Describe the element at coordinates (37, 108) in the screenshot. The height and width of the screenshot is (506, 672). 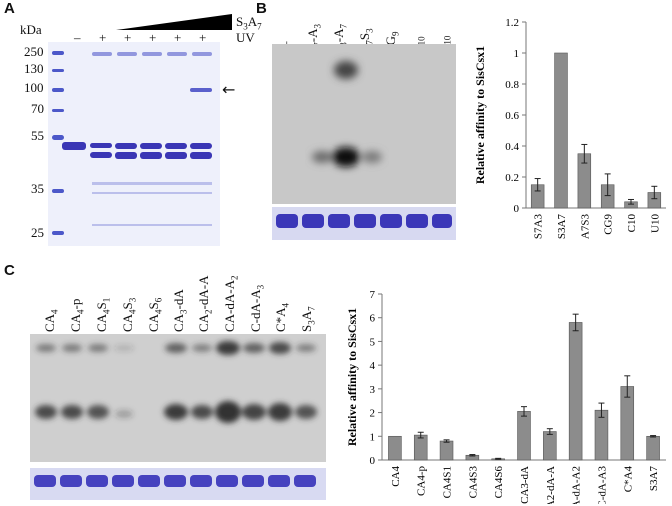
I see `marker-label-70: 70` at that location.